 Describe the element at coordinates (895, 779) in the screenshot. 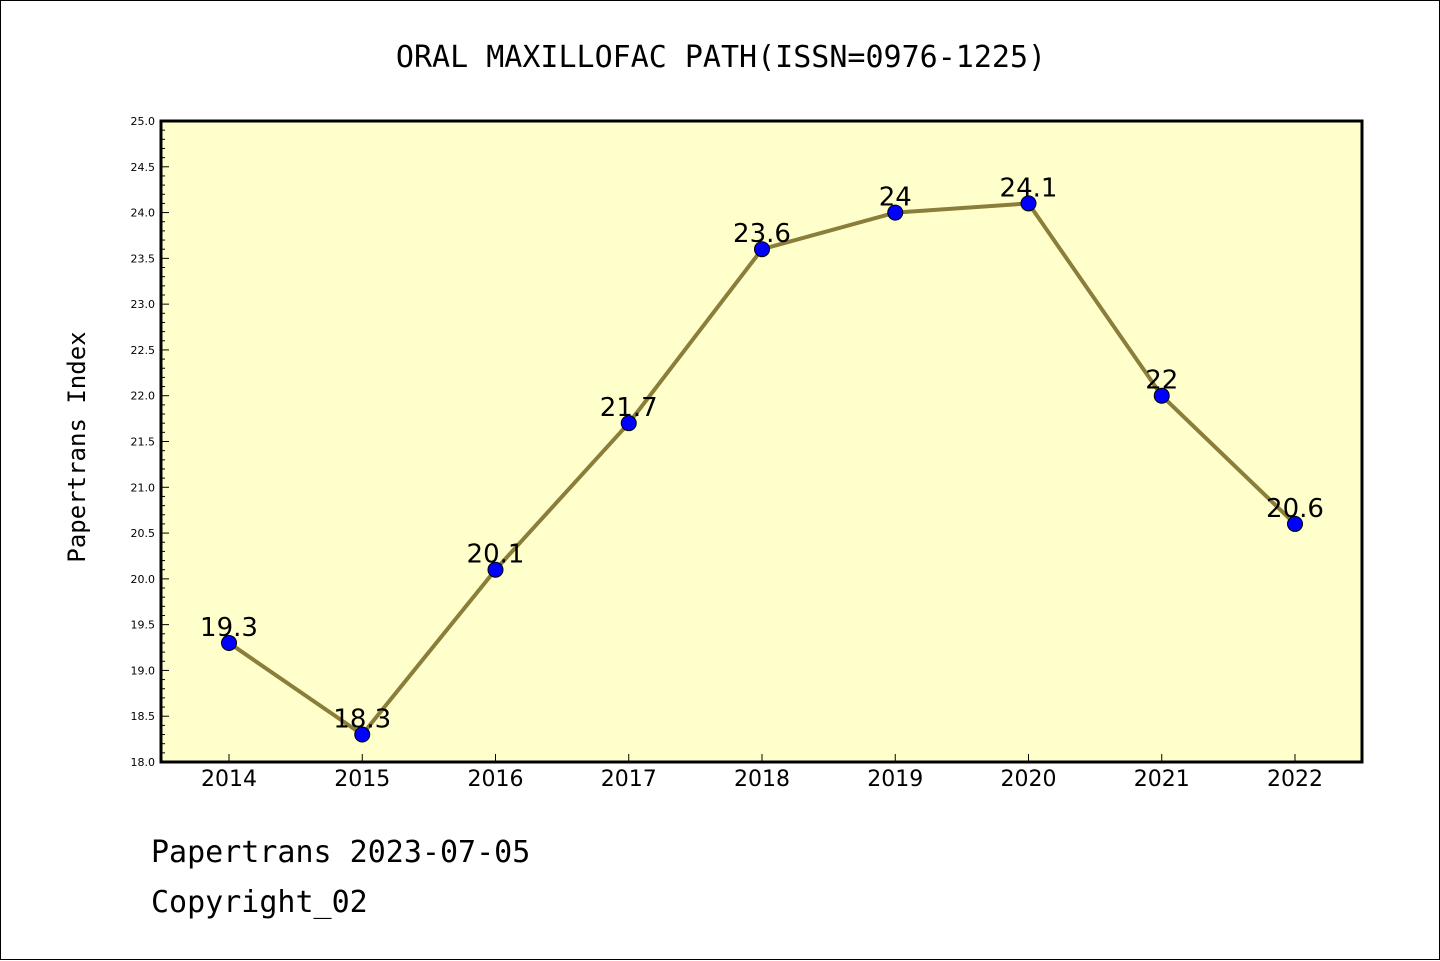

I see `x-tick-label: 2019` at that location.